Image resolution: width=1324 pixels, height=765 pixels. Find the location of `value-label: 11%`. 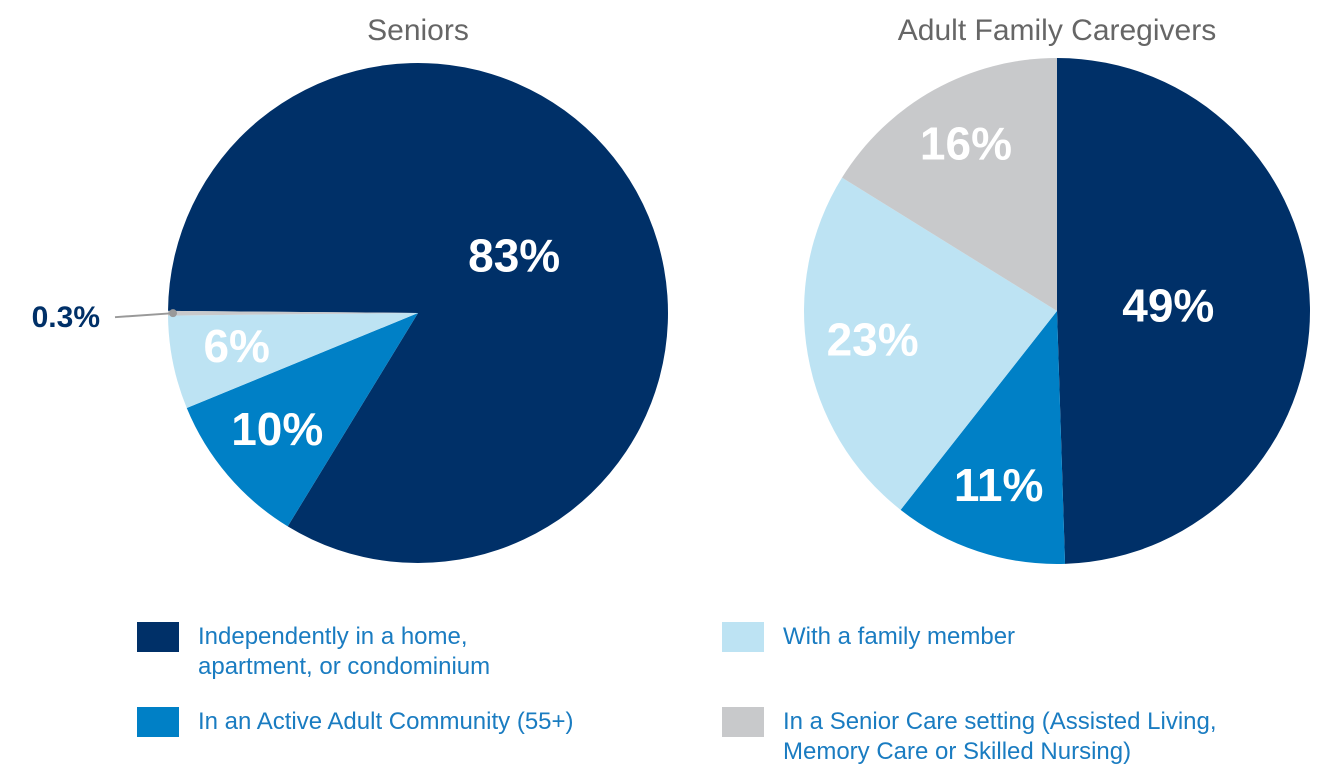

value-label: 11% is located at coordinates (999, 485).